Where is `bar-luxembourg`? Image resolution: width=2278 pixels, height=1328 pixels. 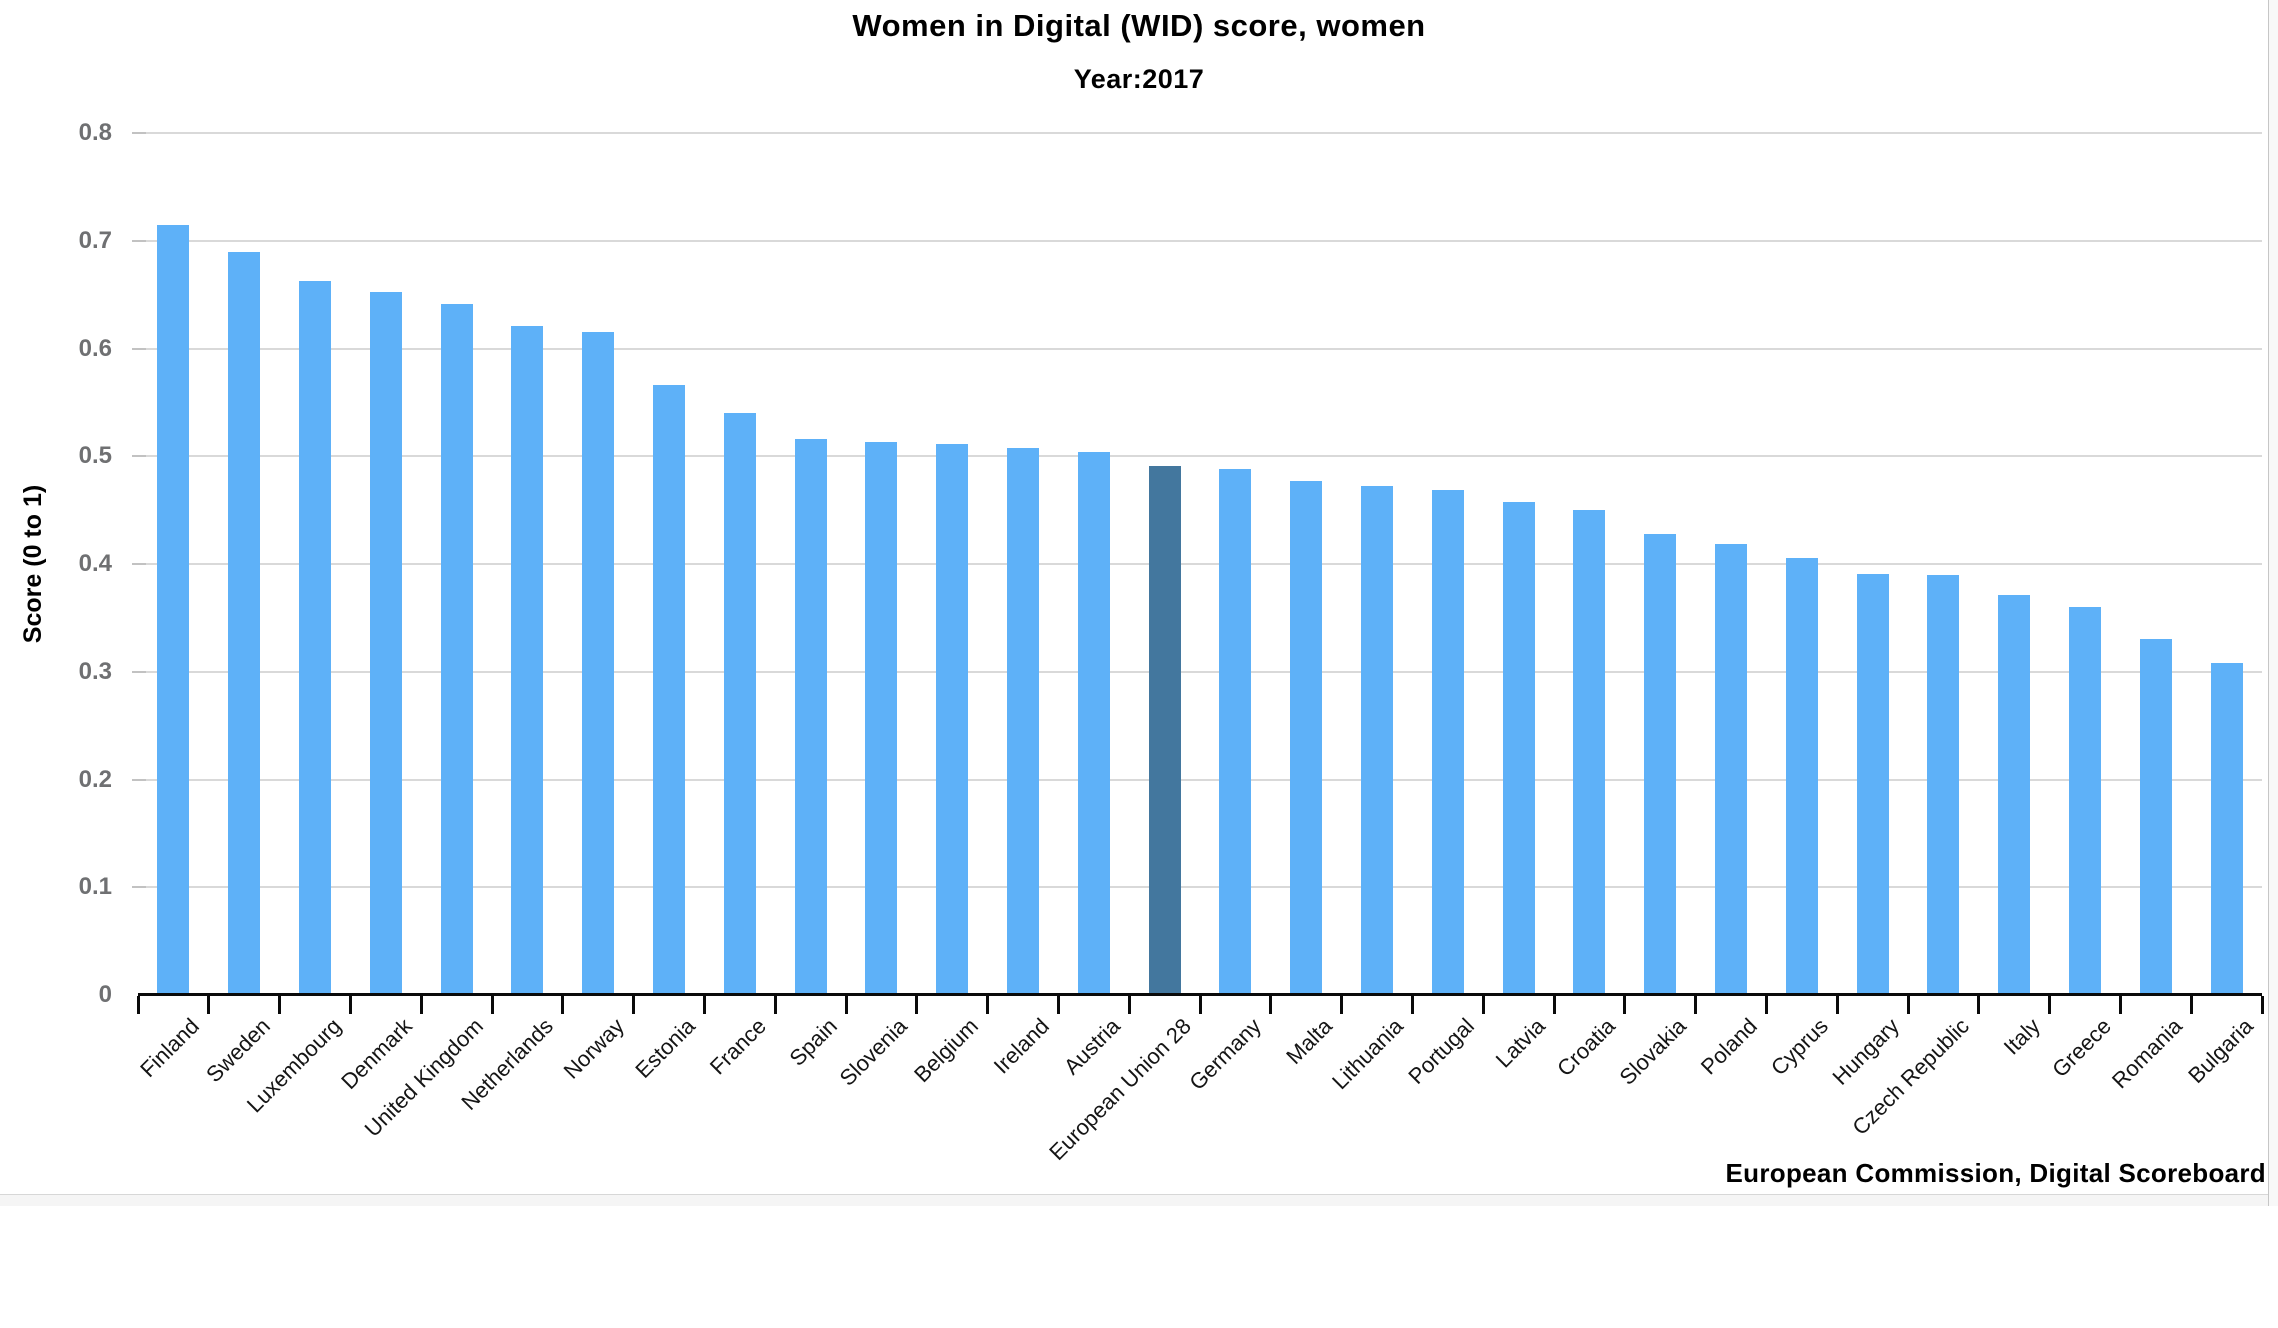
bar-luxembourg is located at coordinates (315, 637).